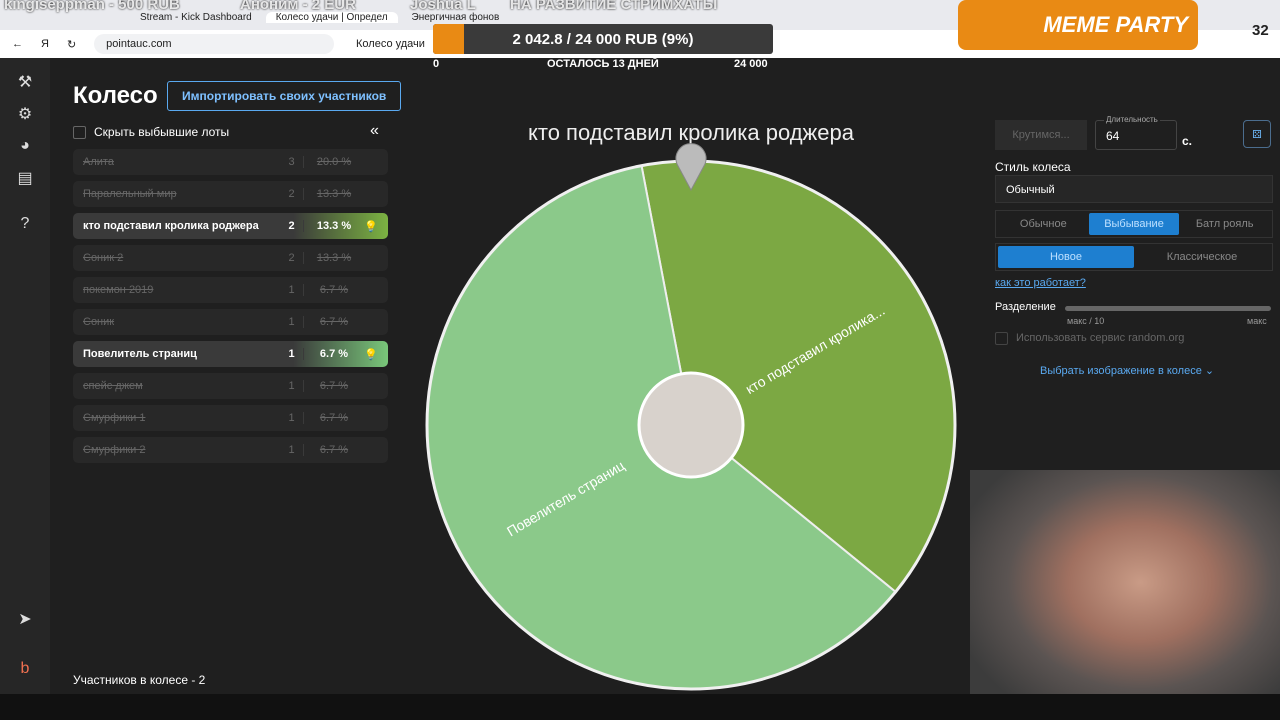  I want to click on clipboard-icon: ▤, so click(25, 178).